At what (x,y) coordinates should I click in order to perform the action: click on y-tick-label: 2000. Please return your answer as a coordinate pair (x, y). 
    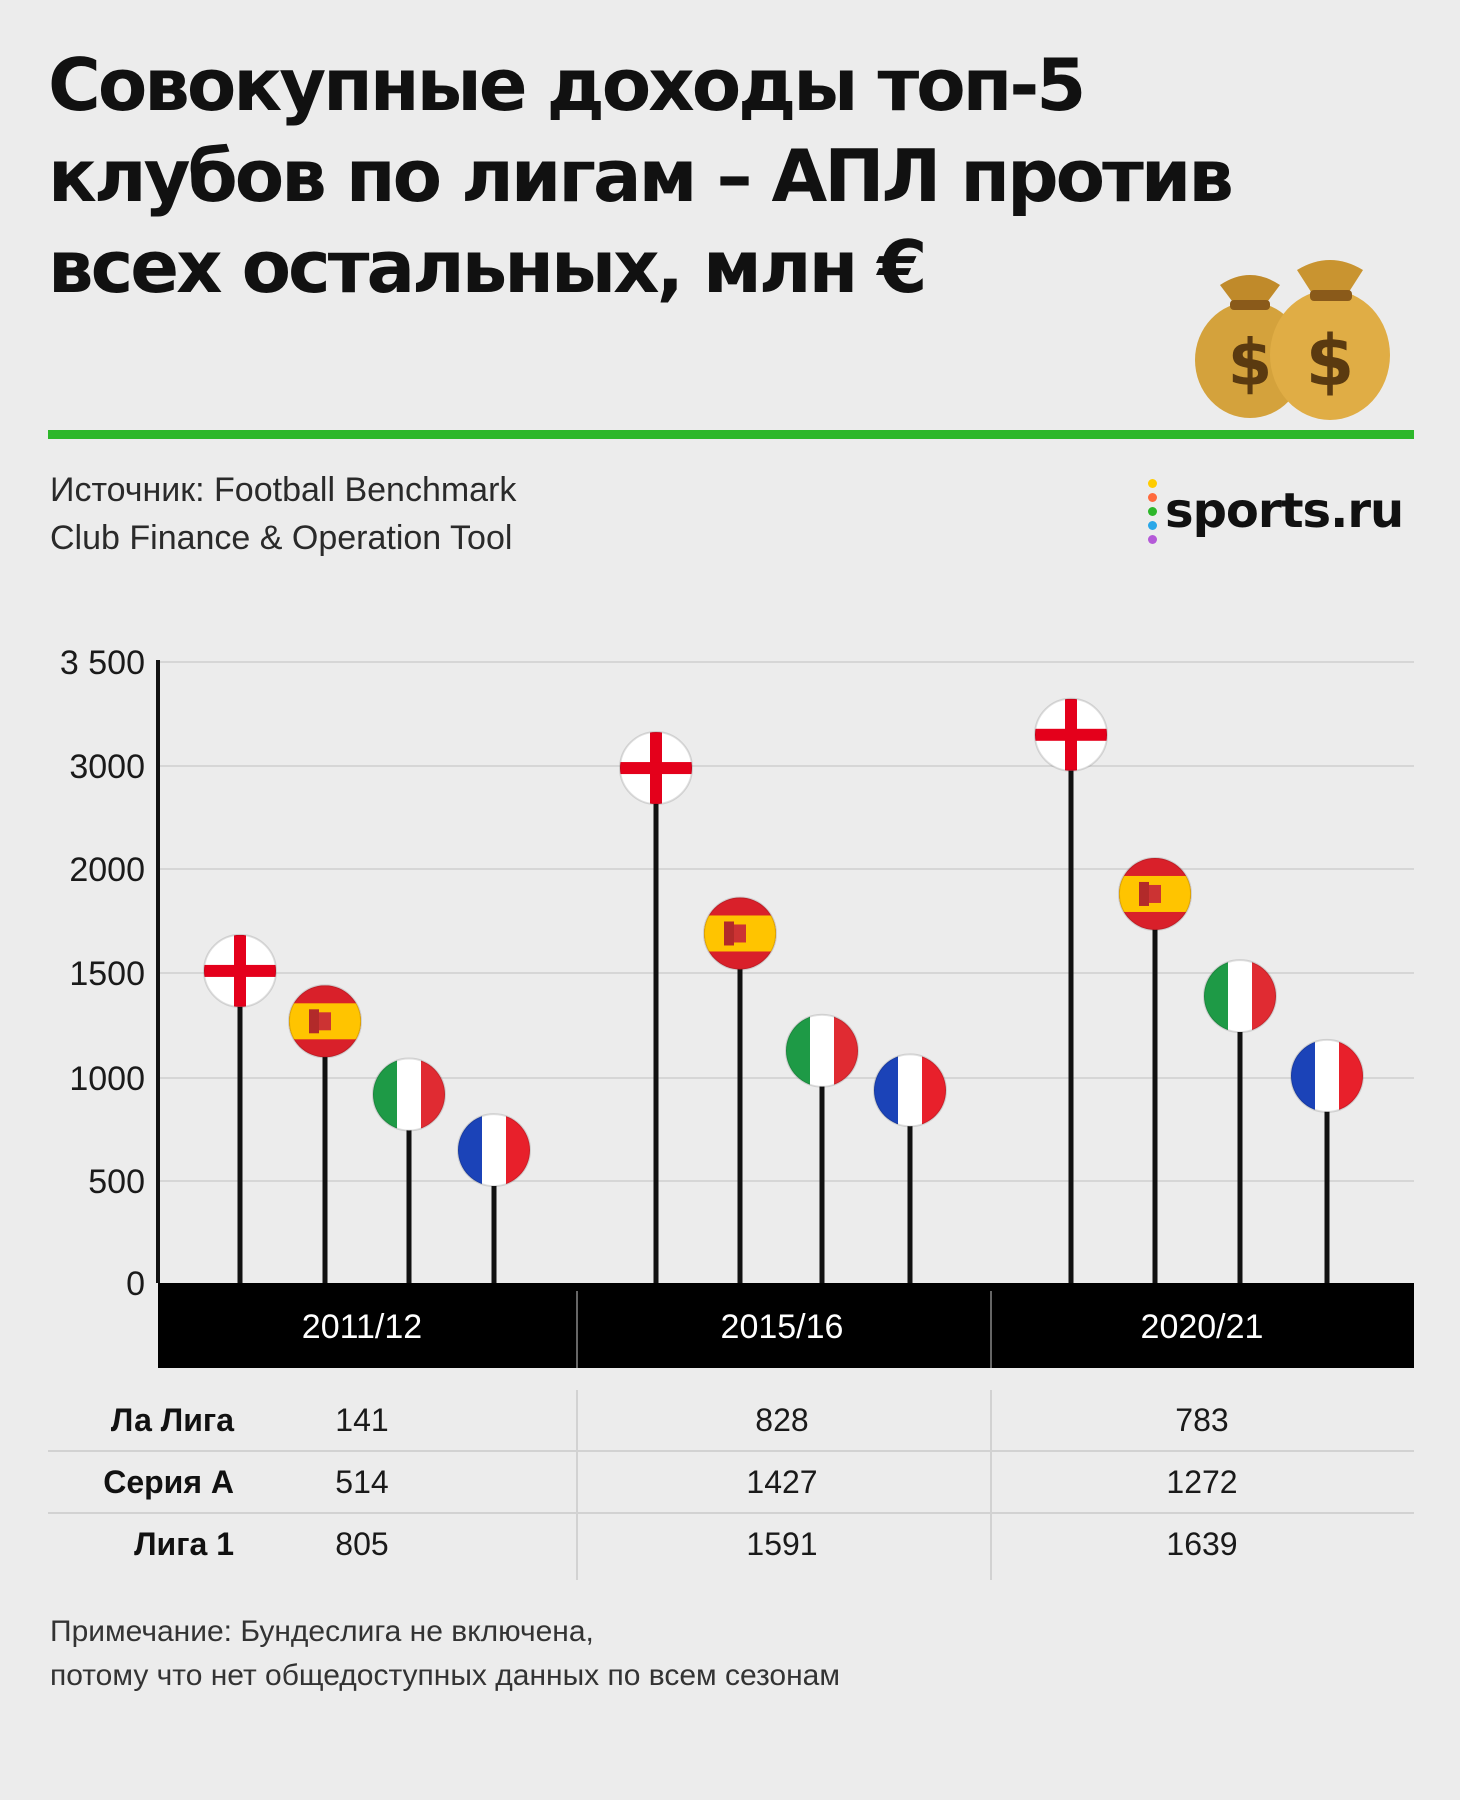
    Looking at the image, I should click on (107, 870).